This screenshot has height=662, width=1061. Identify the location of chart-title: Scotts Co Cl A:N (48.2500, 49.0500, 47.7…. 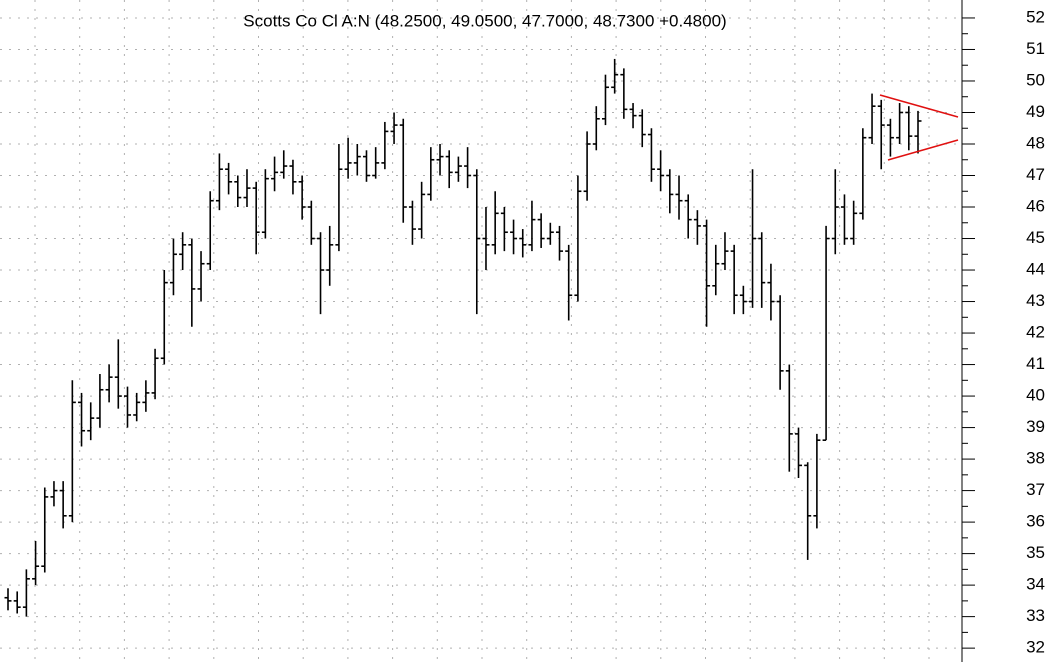
(484, 20).